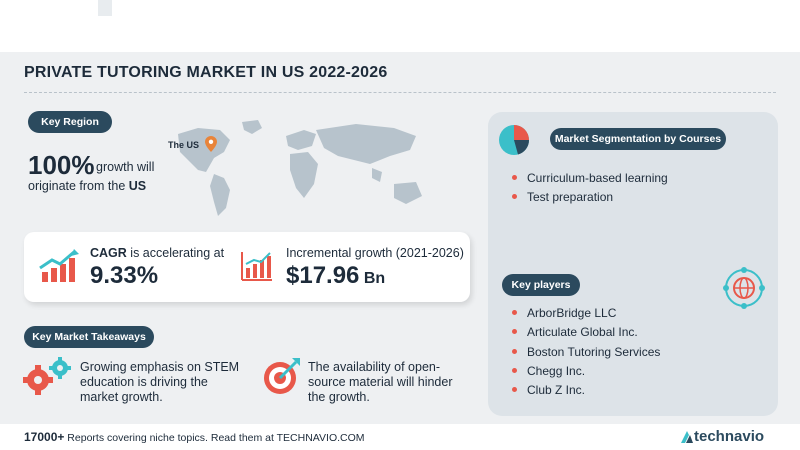  Describe the element at coordinates (144, 382) in the screenshot. I see `driver-line: education is driving the` at that location.